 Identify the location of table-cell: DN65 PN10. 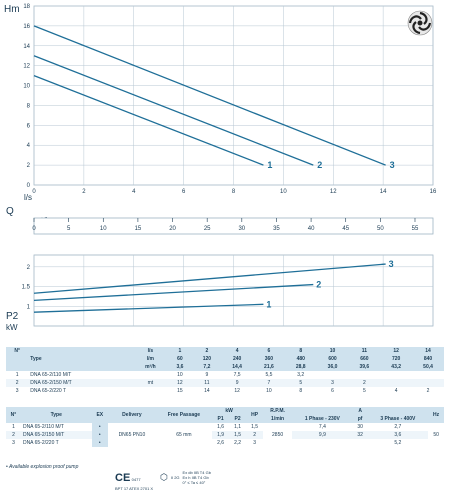
(132, 435).